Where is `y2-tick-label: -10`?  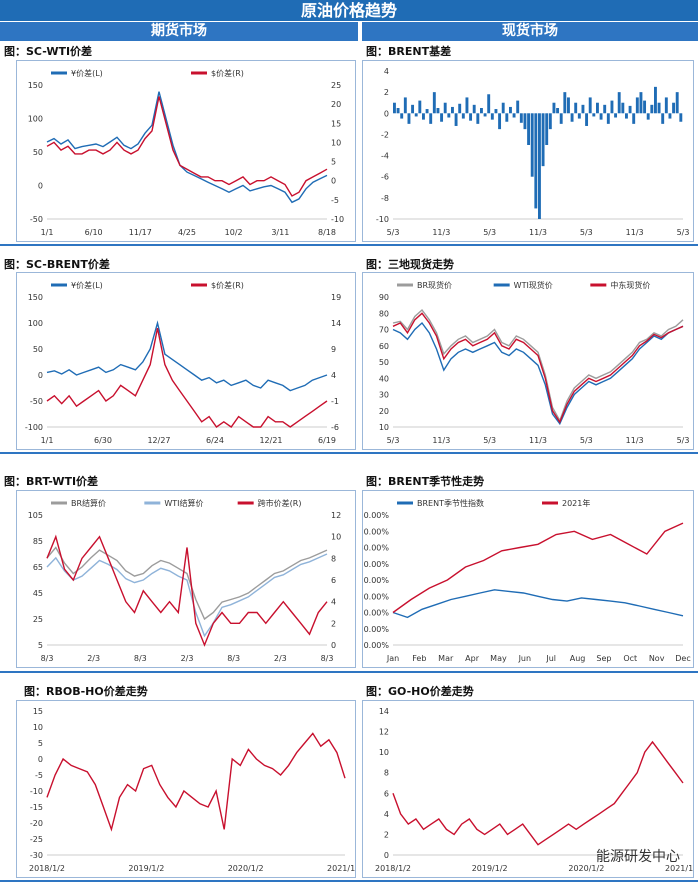 y2-tick-label: -10 is located at coordinates (337, 219).